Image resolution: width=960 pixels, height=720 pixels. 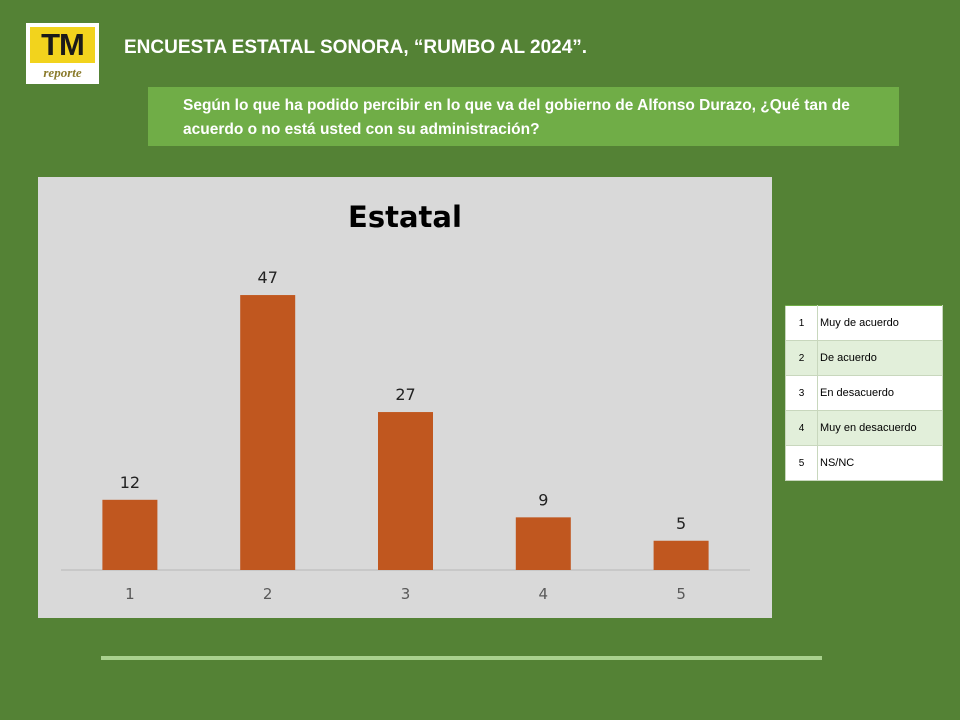 I want to click on x-tick-label-2: 2, so click(x=268, y=594).